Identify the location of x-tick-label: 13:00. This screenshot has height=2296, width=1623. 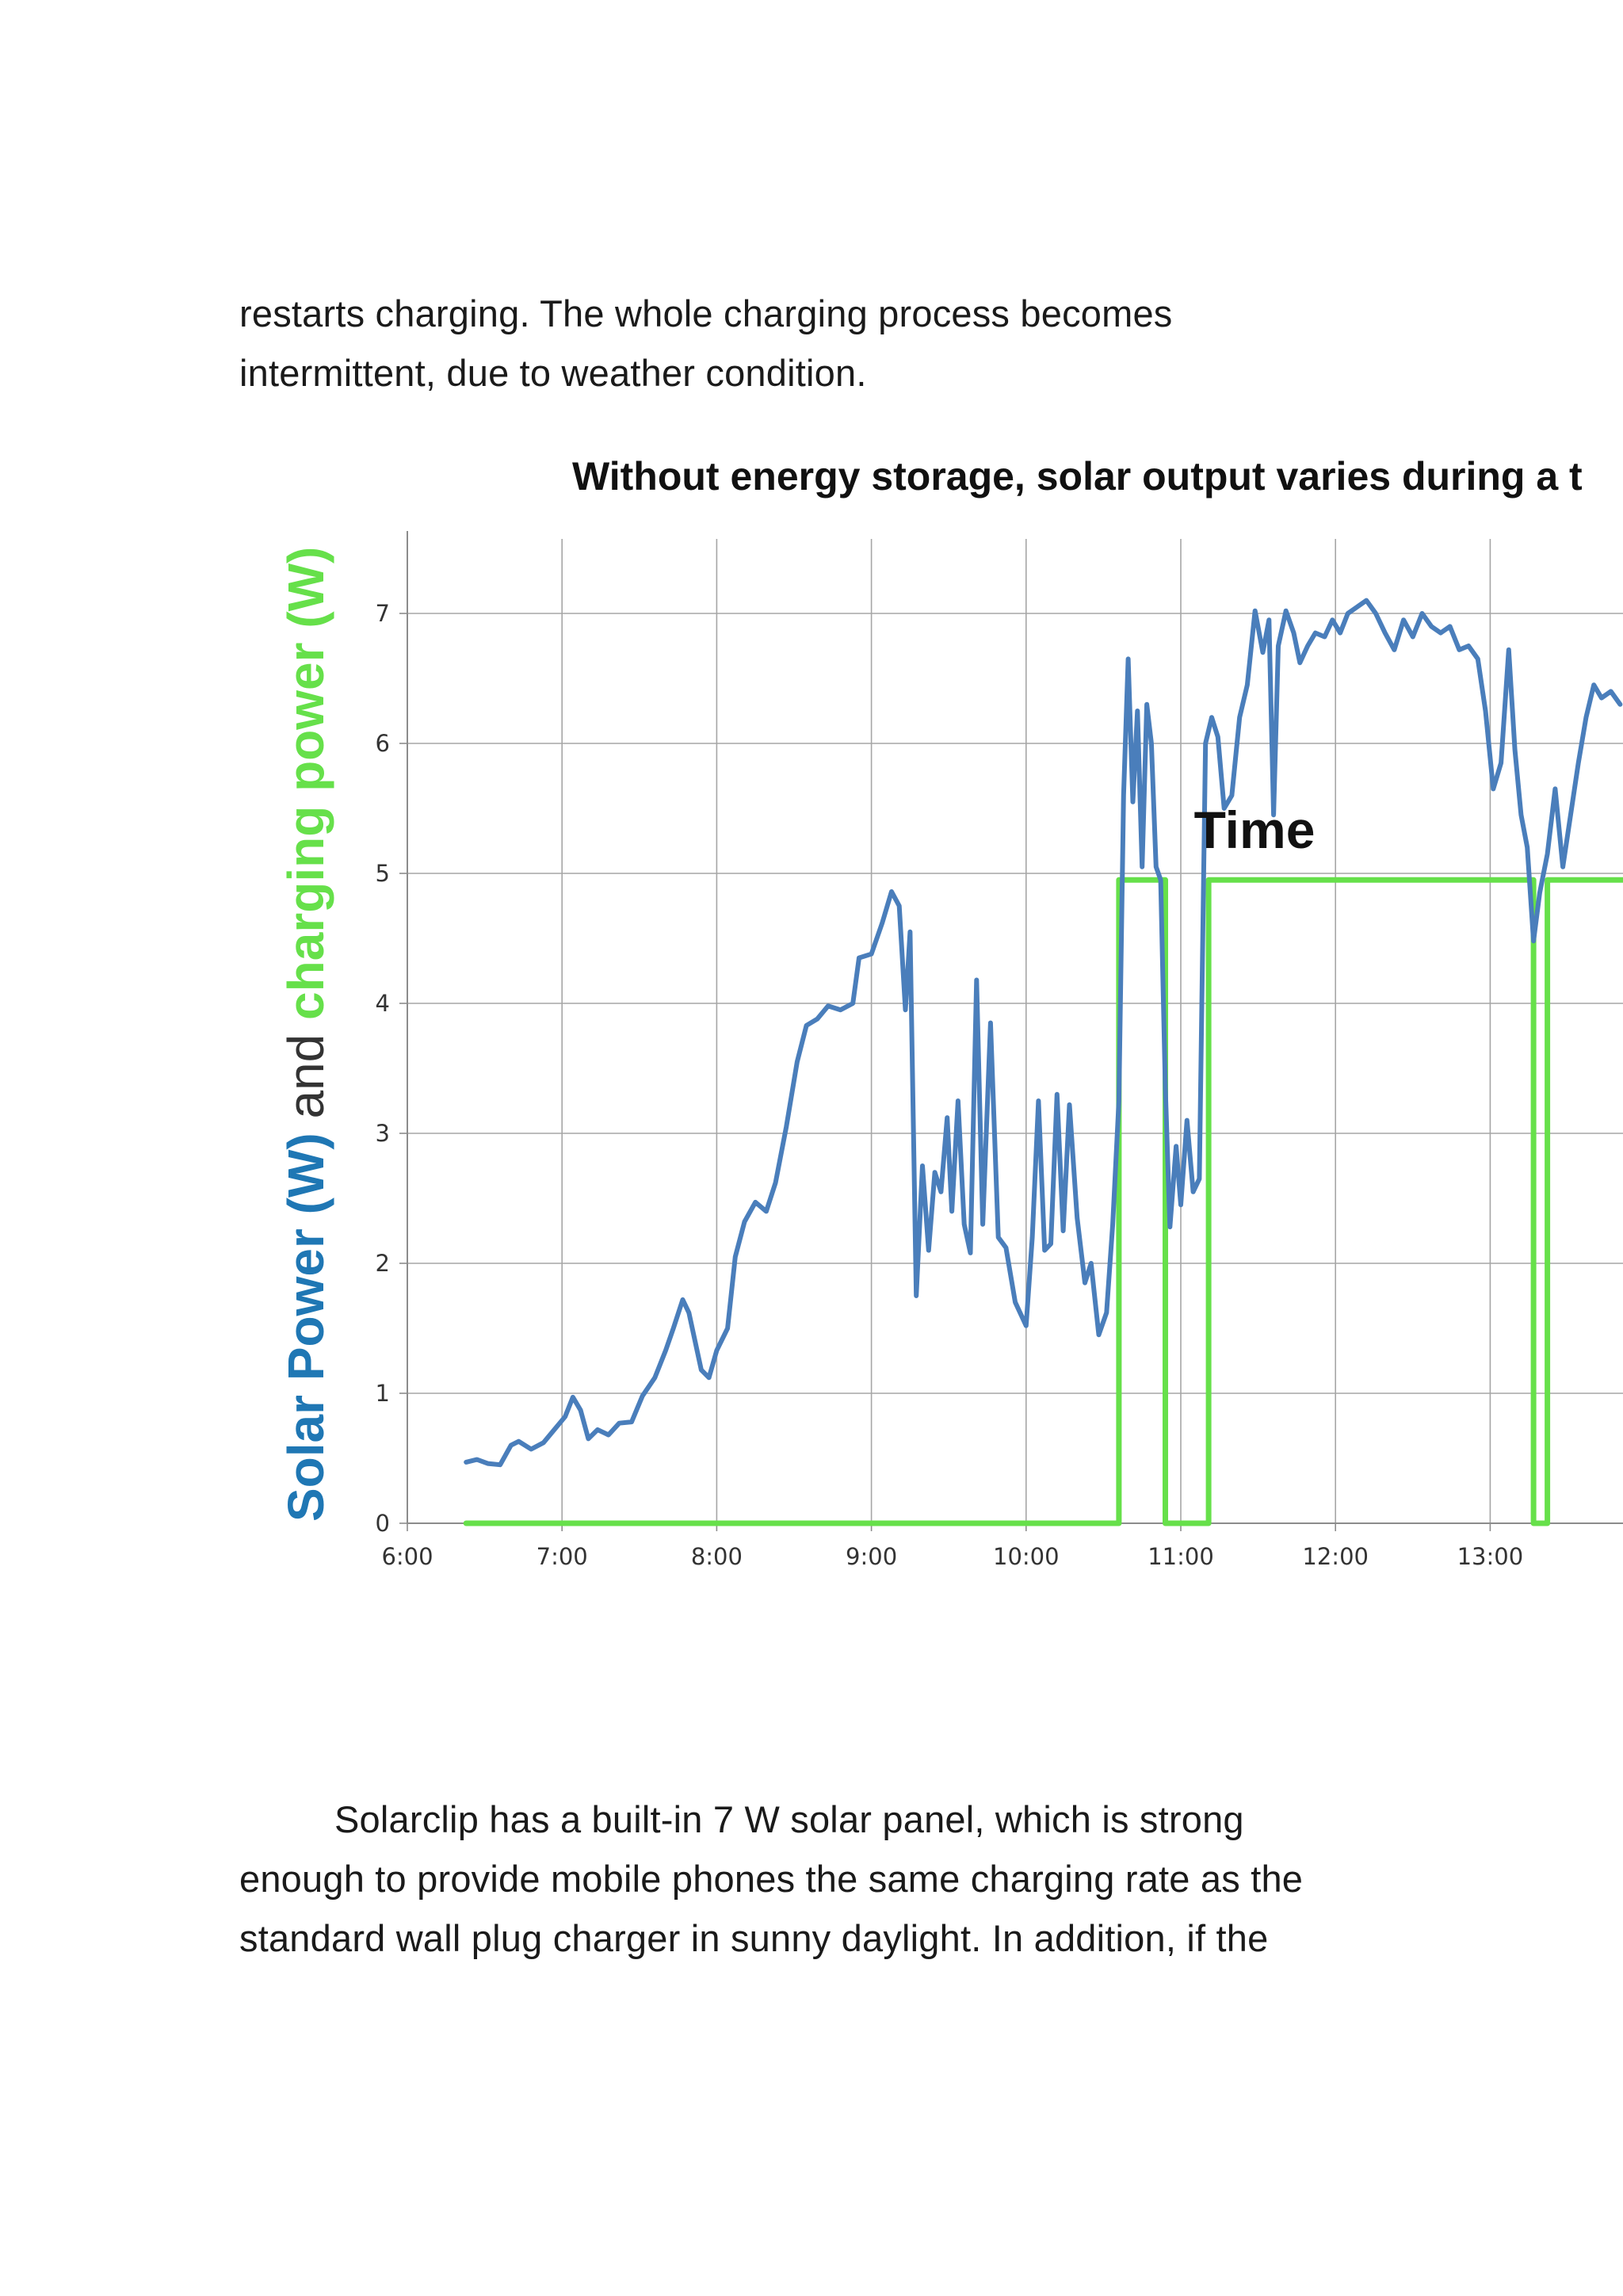
(1490, 1556).